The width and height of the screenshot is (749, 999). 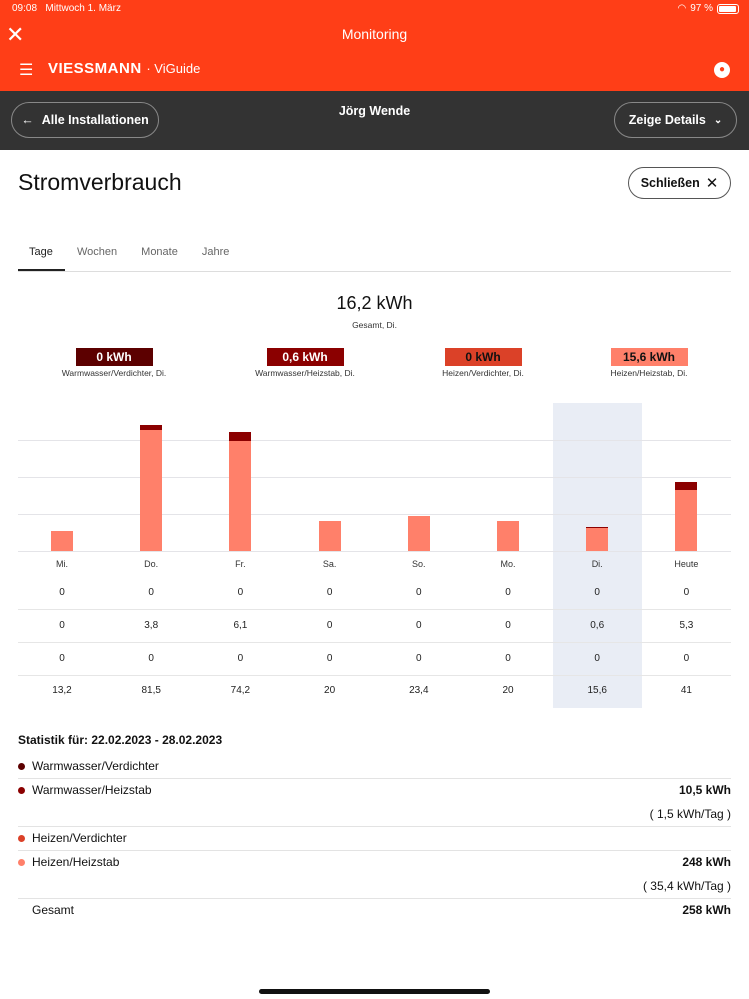 What do you see at coordinates (686, 691) in the screenshot?
I see `table-cell: 41` at bounding box center [686, 691].